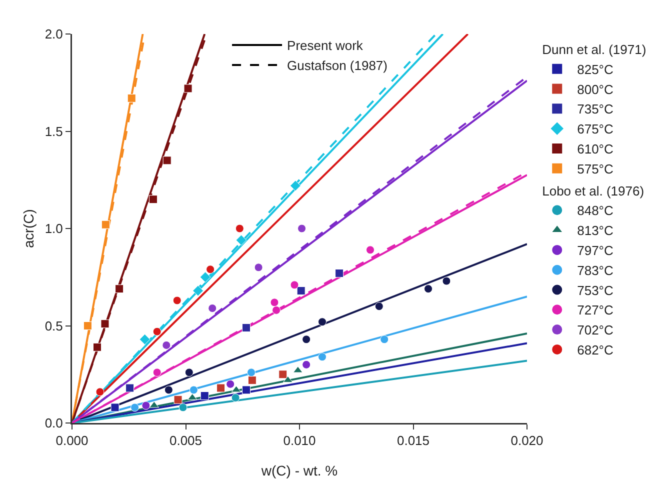 The height and width of the screenshot is (488, 668). Describe the element at coordinates (28, 228) in the screenshot. I see `y-axis-title: acr(C)` at that location.